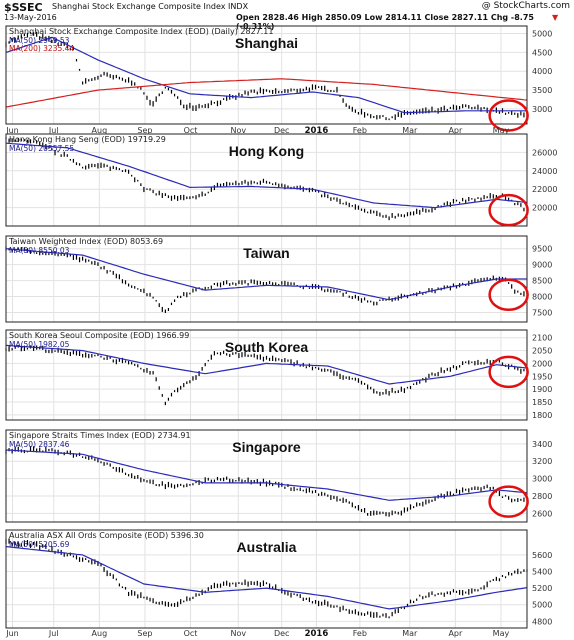 The height and width of the screenshot is (640, 574). Describe the element at coordinates (542, 338) in the screenshot. I see `y-tick-label: 2100` at that location.